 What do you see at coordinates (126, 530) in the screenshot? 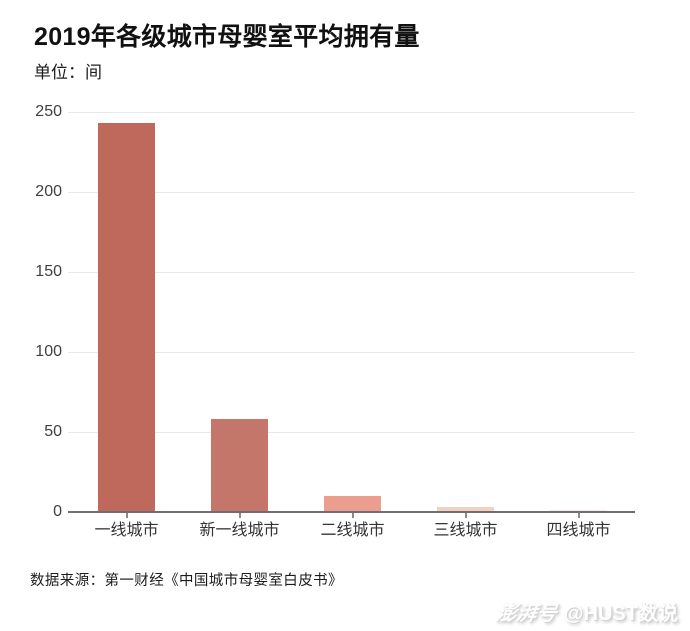
I see `x-label-一线城市: 一线城市` at bounding box center [126, 530].